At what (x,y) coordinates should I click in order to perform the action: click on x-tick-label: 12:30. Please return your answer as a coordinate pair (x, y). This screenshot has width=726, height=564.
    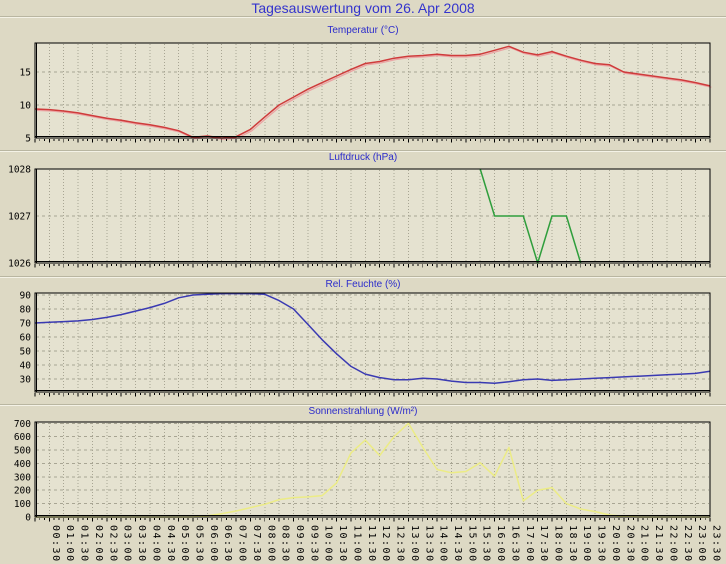
    Looking at the image, I should click on (400, 544).